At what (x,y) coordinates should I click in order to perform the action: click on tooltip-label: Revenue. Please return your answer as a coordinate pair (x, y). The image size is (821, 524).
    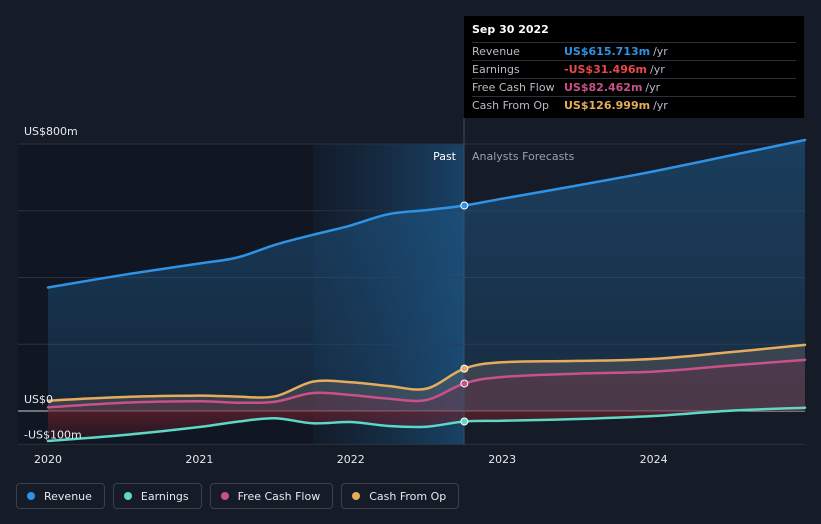
    Looking at the image, I should click on (496, 51).